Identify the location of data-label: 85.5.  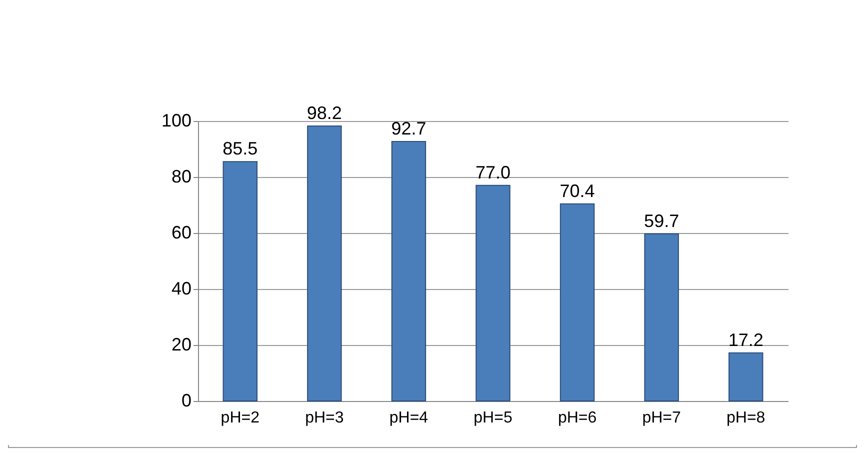
(240, 148).